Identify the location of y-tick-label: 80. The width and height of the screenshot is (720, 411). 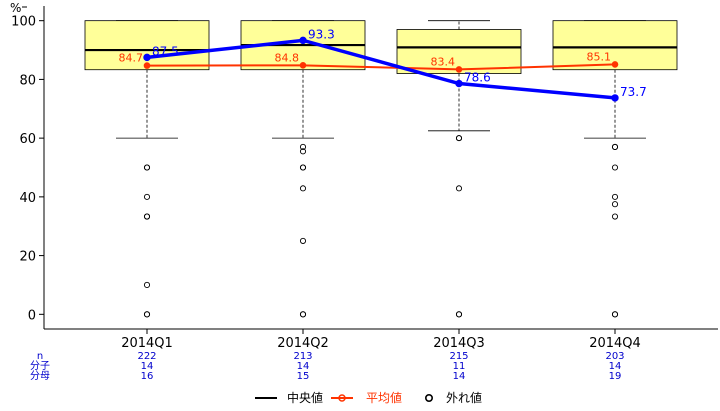
(27, 80).